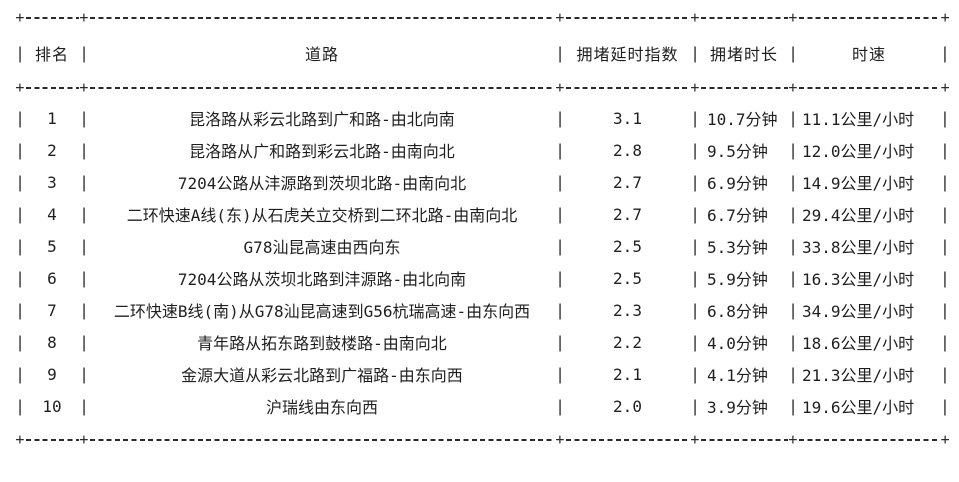 This screenshot has width=959, height=482. What do you see at coordinates (322, 118) in the screenshot?
I see `cell-road: 昆洛路从彩云北路到广和路-由北向南` at bounding box center [322, 118].